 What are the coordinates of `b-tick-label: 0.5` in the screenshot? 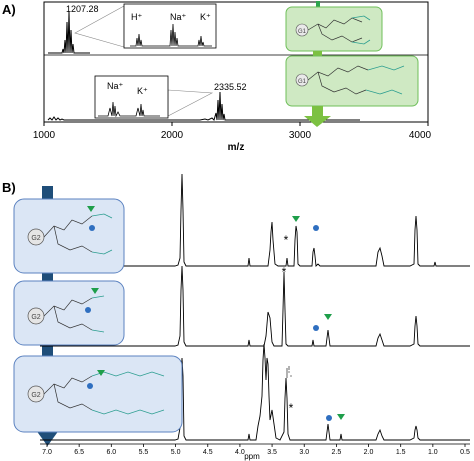 It's located at (465, 452).